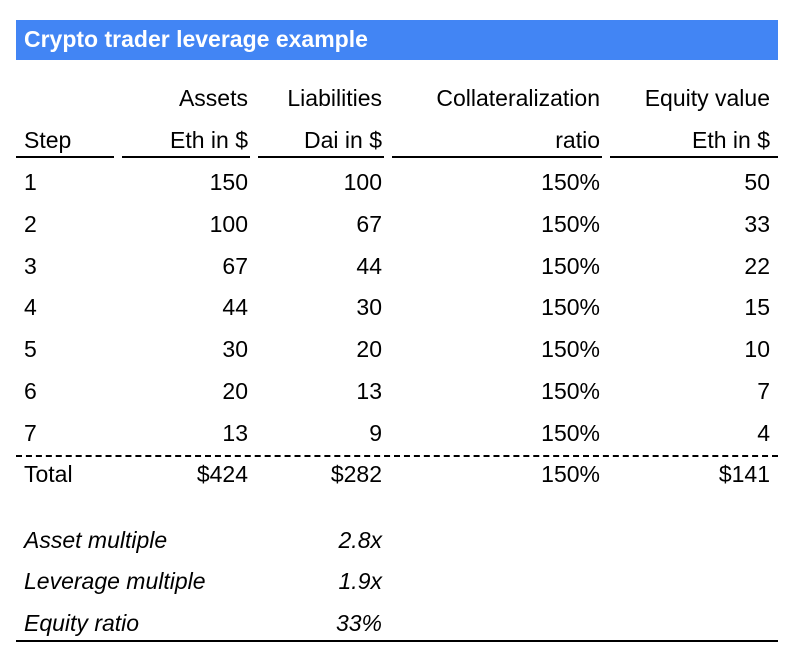 This screenshot has height=662, width=796. What do you see at coordinates (334, 98) in the screenshot?
I see `header-liabilities-top: Liabilities` at bounding box center [334, 98].